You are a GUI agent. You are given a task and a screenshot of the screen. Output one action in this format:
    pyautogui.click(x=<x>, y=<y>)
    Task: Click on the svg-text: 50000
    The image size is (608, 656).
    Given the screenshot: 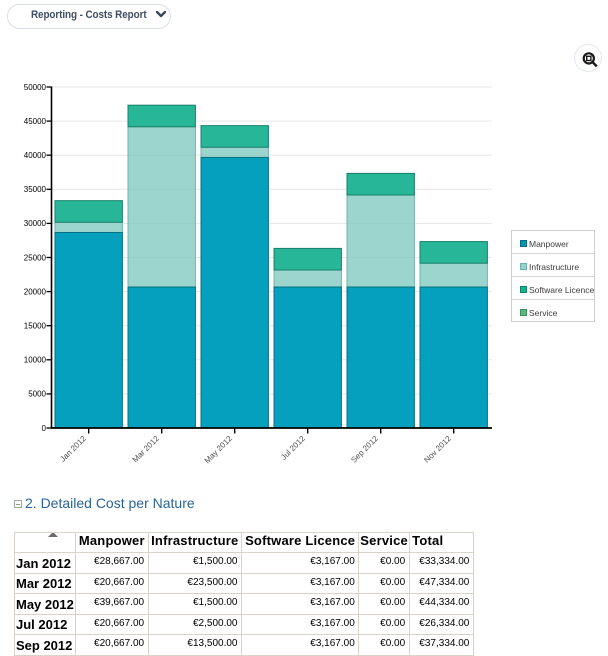 What is the action you would take?
    pyautogui.click(x=35, y=87)
    